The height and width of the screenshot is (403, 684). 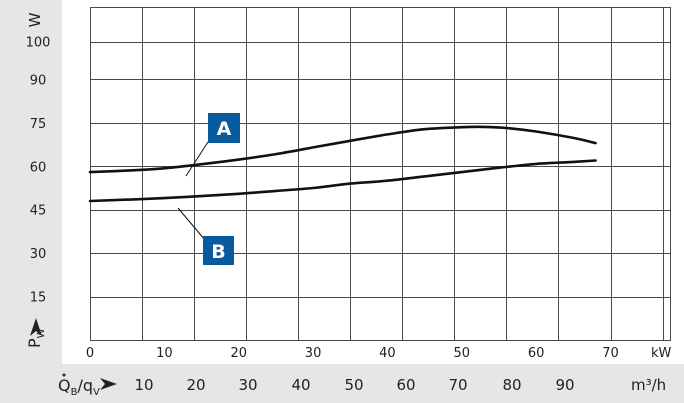 I want to click on flow-rate-dot-icon, so click(x=64, y=375).